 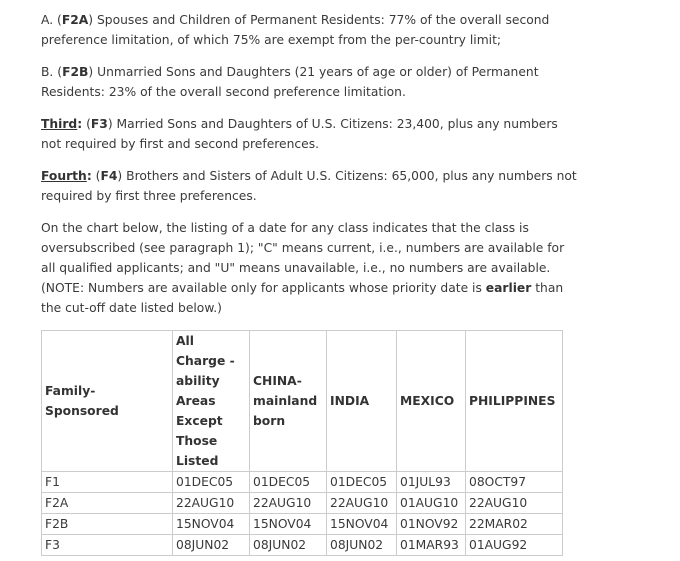 What do you see at coordinates (107, 503) in the screenshot?
I see `table-cell: F2A` at bounding box center [107, 503].